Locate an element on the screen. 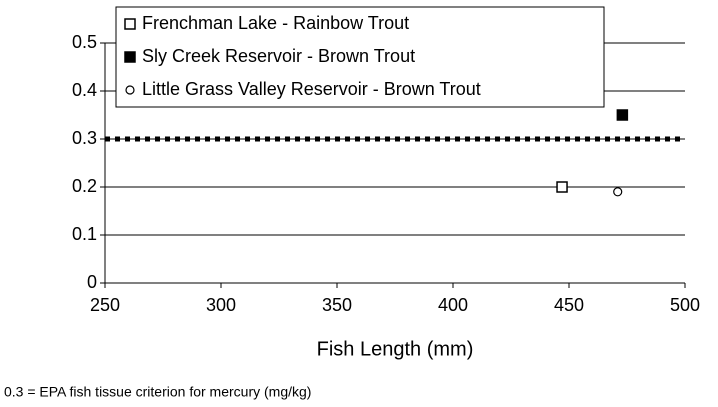 Image resolution: width=718 pixels, height=407 pixels. x-axis-label: Fish Length (mm) is located at coordinates (395, 349).